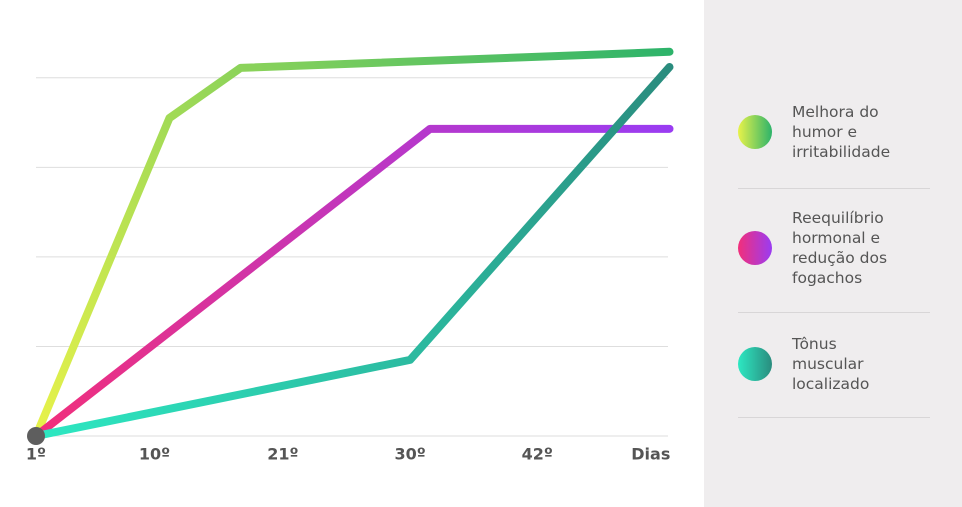 The image size is (962, 507). I want to click on x-tick-label: 1º, so click(36, 454).